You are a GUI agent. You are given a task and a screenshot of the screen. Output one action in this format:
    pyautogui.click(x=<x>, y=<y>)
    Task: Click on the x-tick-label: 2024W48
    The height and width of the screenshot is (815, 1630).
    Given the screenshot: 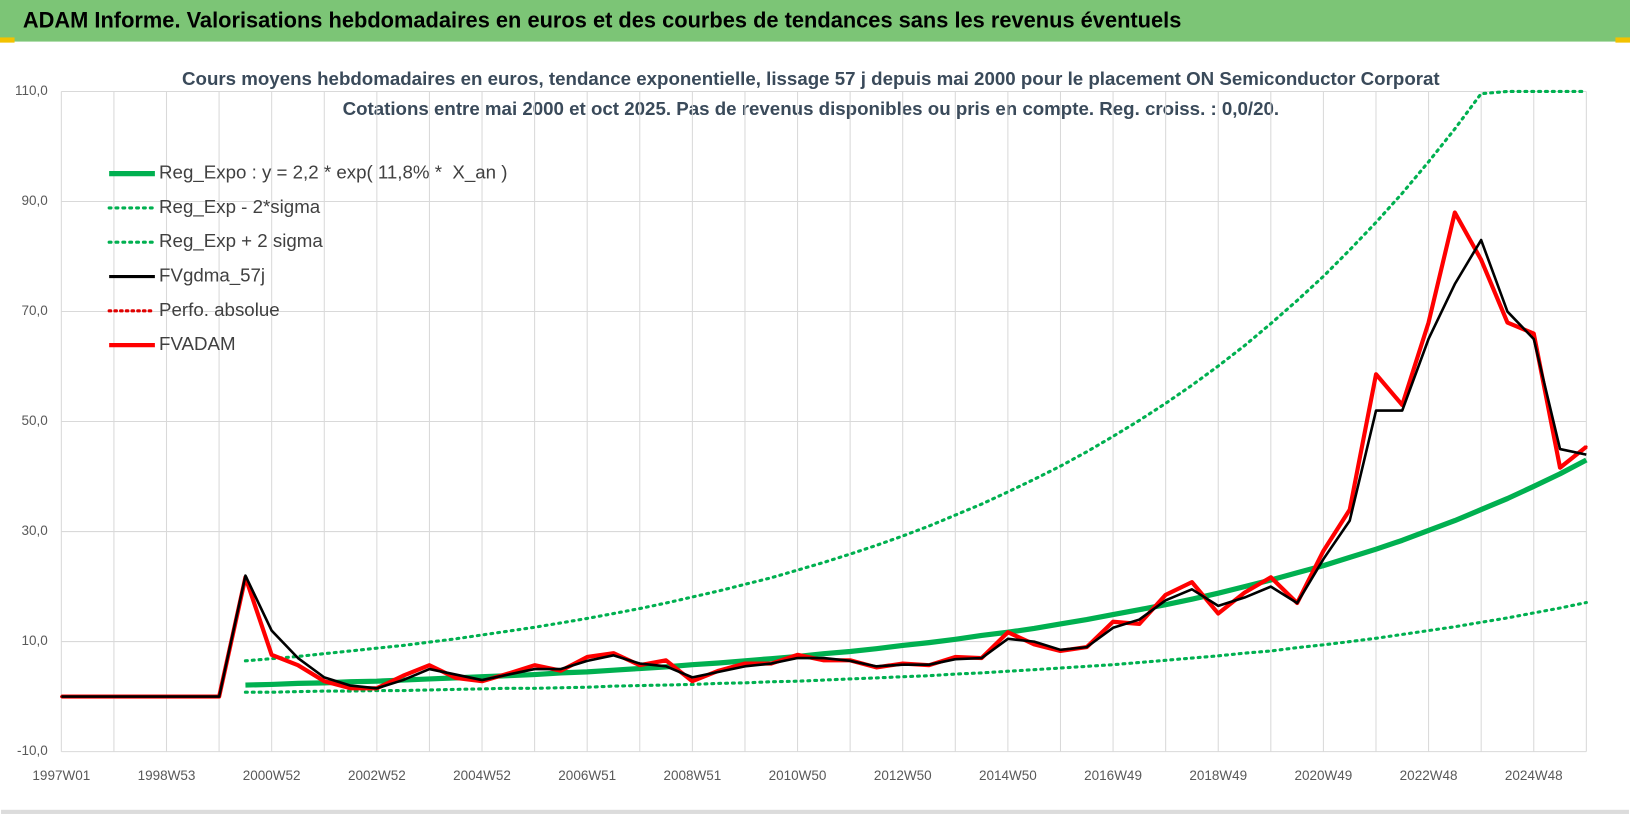 What is the action you would take?
    pyautogui.click(x=1534, y=775)
    